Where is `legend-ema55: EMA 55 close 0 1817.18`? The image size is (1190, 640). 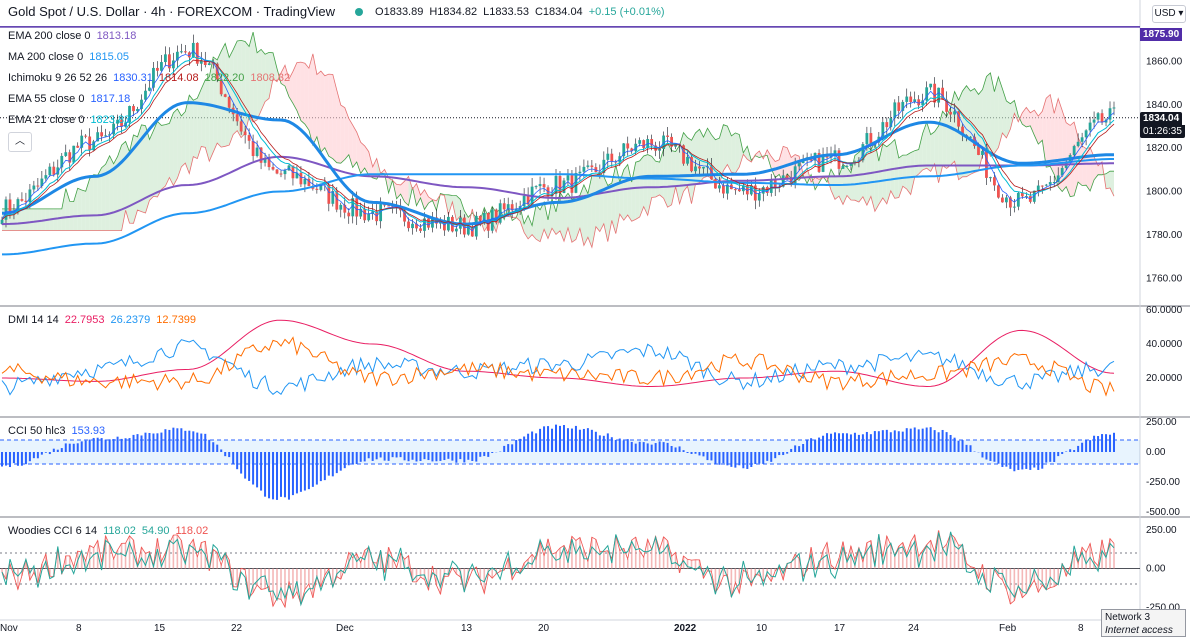
legend-ema55: EMA 55 close 0 1817.18 is located at coordinates (72, 99).